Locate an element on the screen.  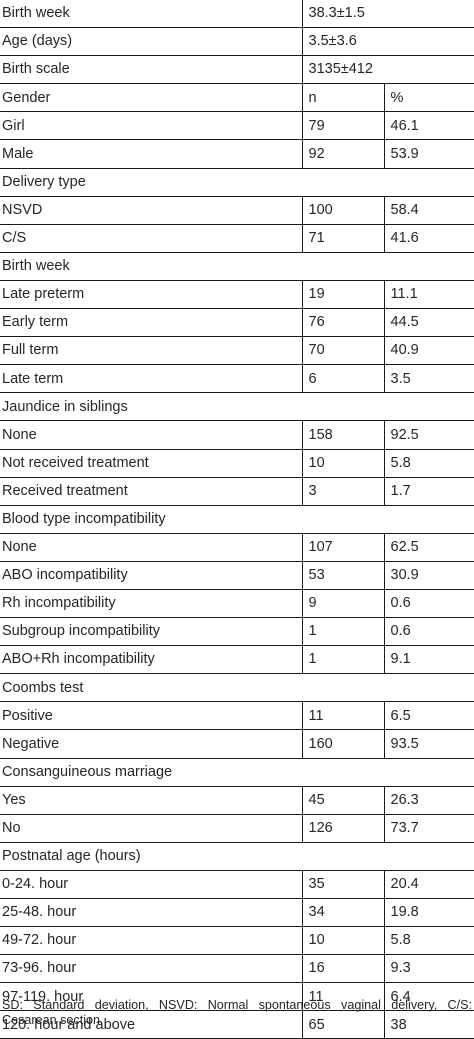
row-label: No is located at coordinates (151, 828).